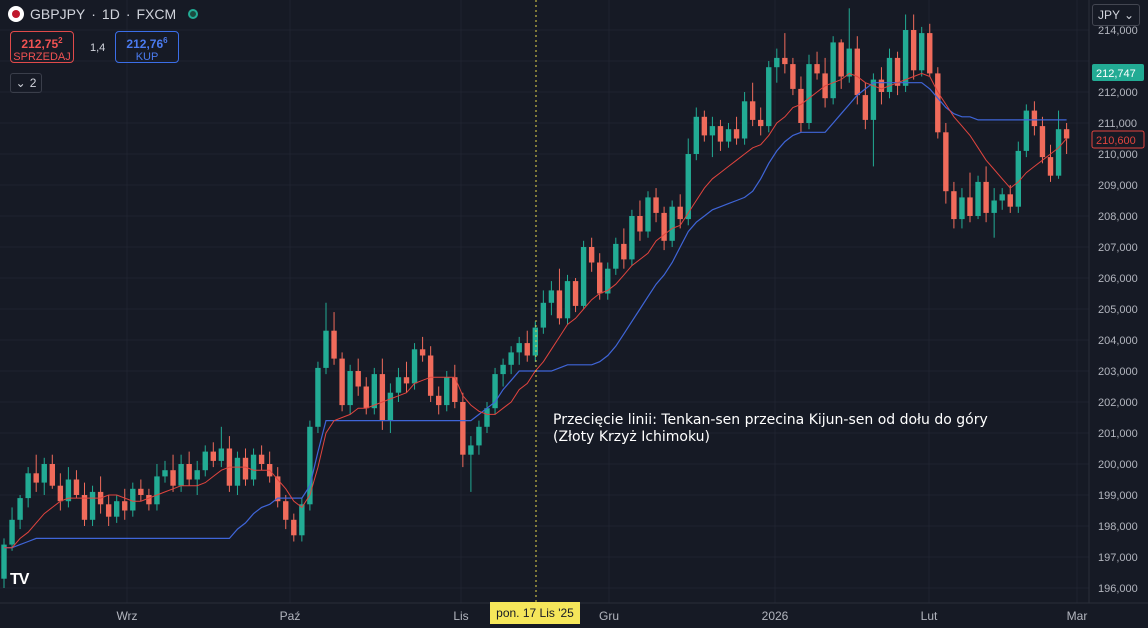 The image size is (1148, 628). Describe the element at coordinates (98, 48) in the screenshot. I see `spread-value: 1,4` at that location.